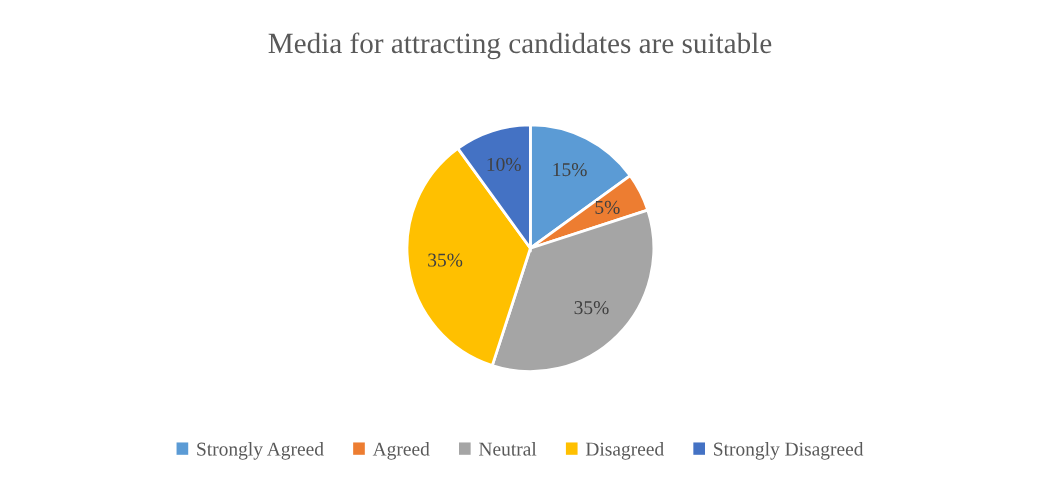 The width and height of the screenshot is (1040, 482). What do you see at coordinates (607, 207) in the screenshot?
I see `data-label: 5%` at bounding box center [607, 207].